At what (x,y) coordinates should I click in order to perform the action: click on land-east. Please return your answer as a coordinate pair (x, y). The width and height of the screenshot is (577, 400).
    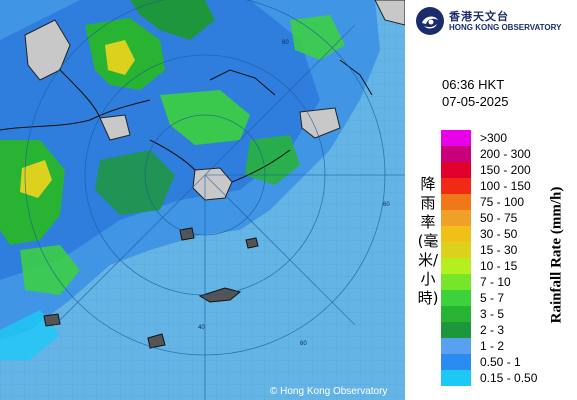
    Looking at the image, I should click on (320, 123).